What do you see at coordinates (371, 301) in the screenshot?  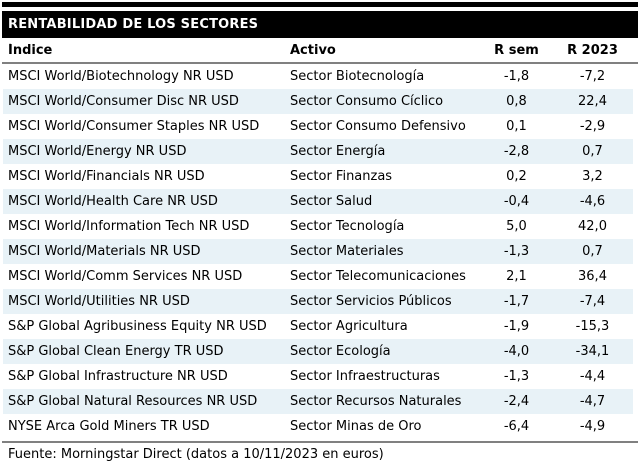 I see `cell-activo: Sector Servicios Públicos` at bounding box center [371, 301].